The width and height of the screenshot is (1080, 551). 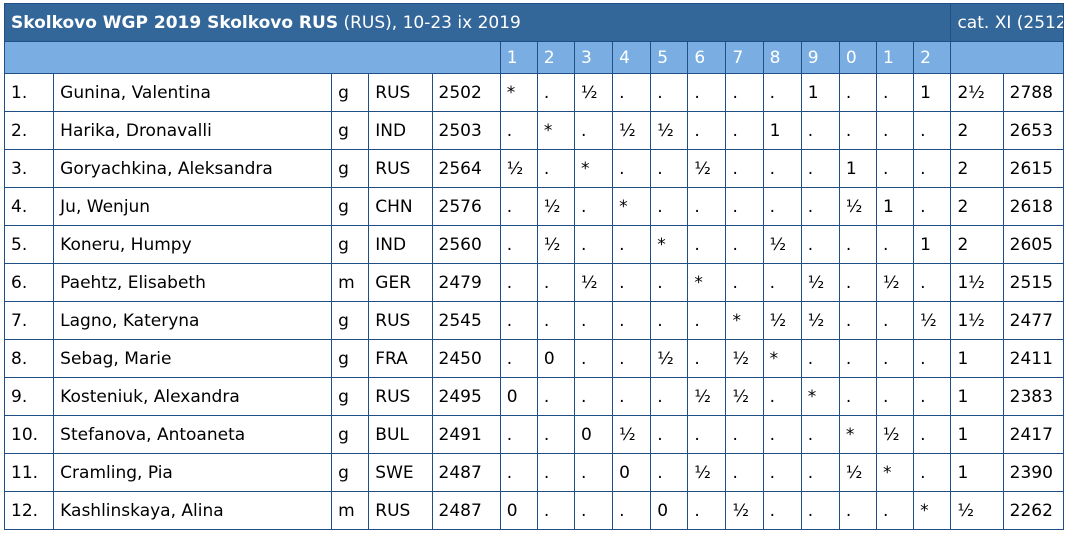 I want to click on player-name: Stefanova, Antoaneta, so click(x=193, y=434).